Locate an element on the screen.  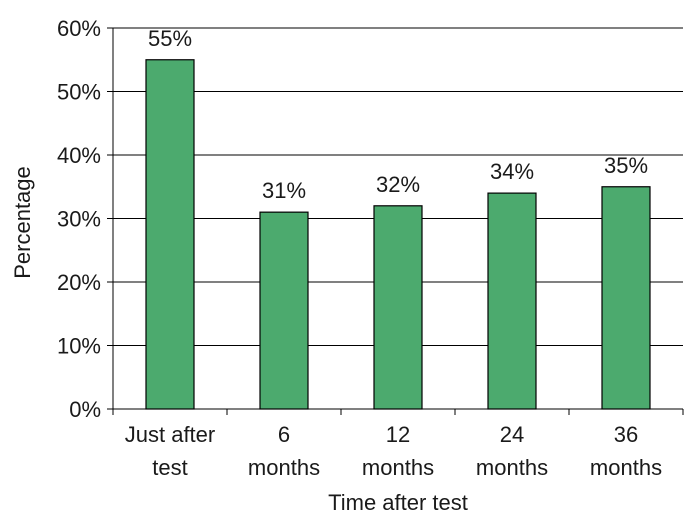
y-tick-label: 30% is located at coordinates (79, 219).